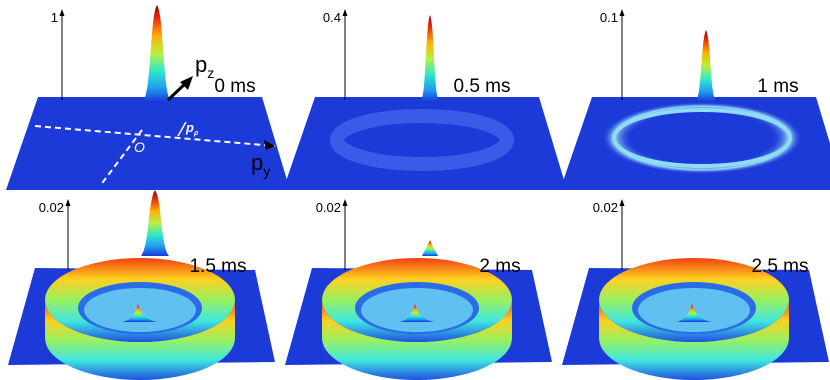 This screenshot has height=380, width=830. What do you see at coordinates (155, 136) in the screenshot?
I see `py-axis-line` at bounding box center [155, 136].